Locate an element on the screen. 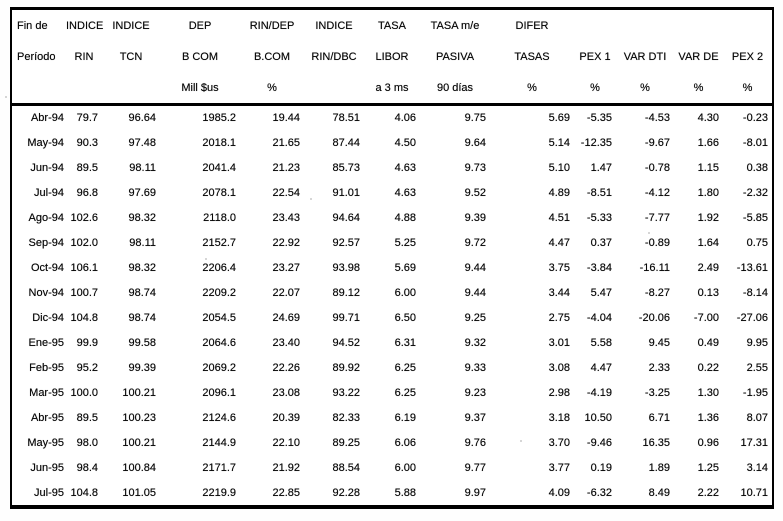  value-cell: 21.92 is located at coordinates (286, 467).